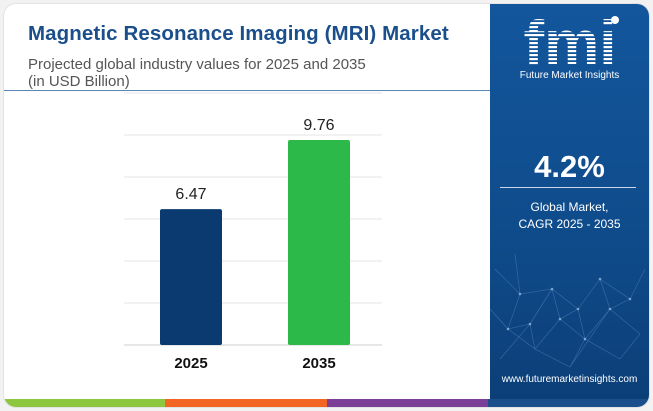 The width and height of the screenshot is (653, 411). What do you see at coordinates (568, 403) in the screenshot?
I see `strip-segment-blue` at bounding box center [568, 403].